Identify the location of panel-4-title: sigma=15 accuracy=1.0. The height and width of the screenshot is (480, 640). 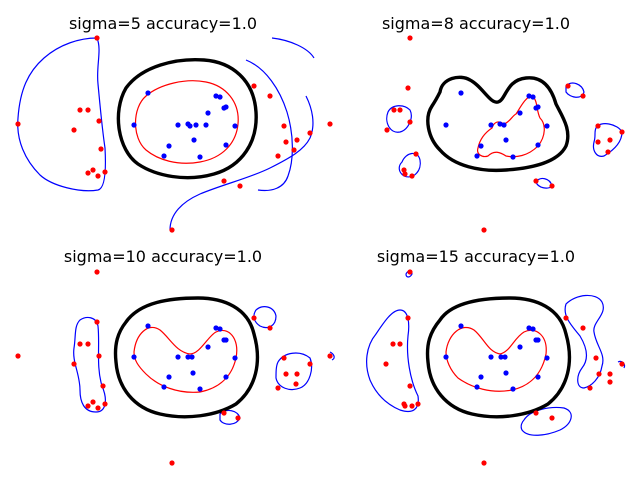
(476, 256).